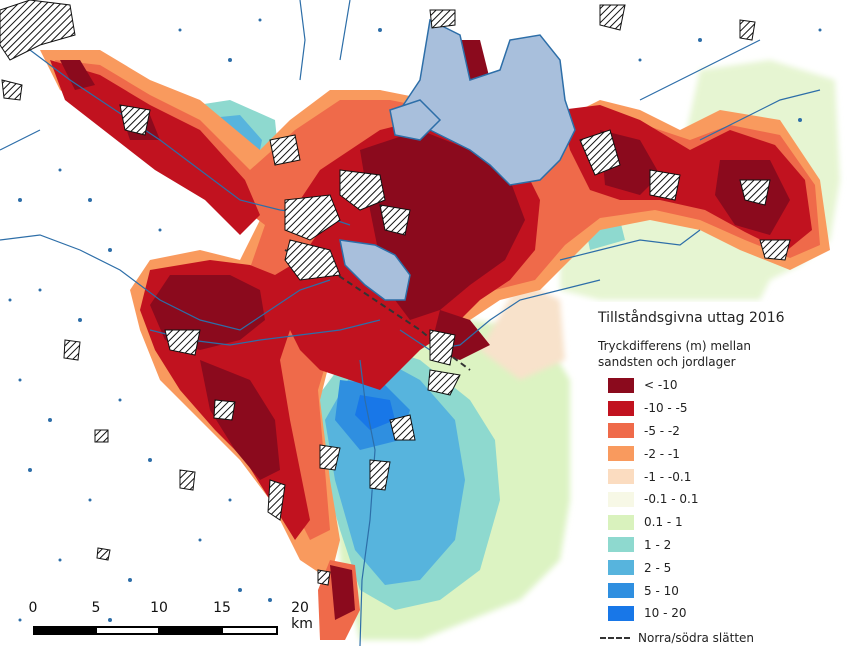 The image size is (848, 649). What do you see at coordinates (159, 608) in the screenshot?
I see `scale-tick-10: 10` at bounding box center [159, 608].